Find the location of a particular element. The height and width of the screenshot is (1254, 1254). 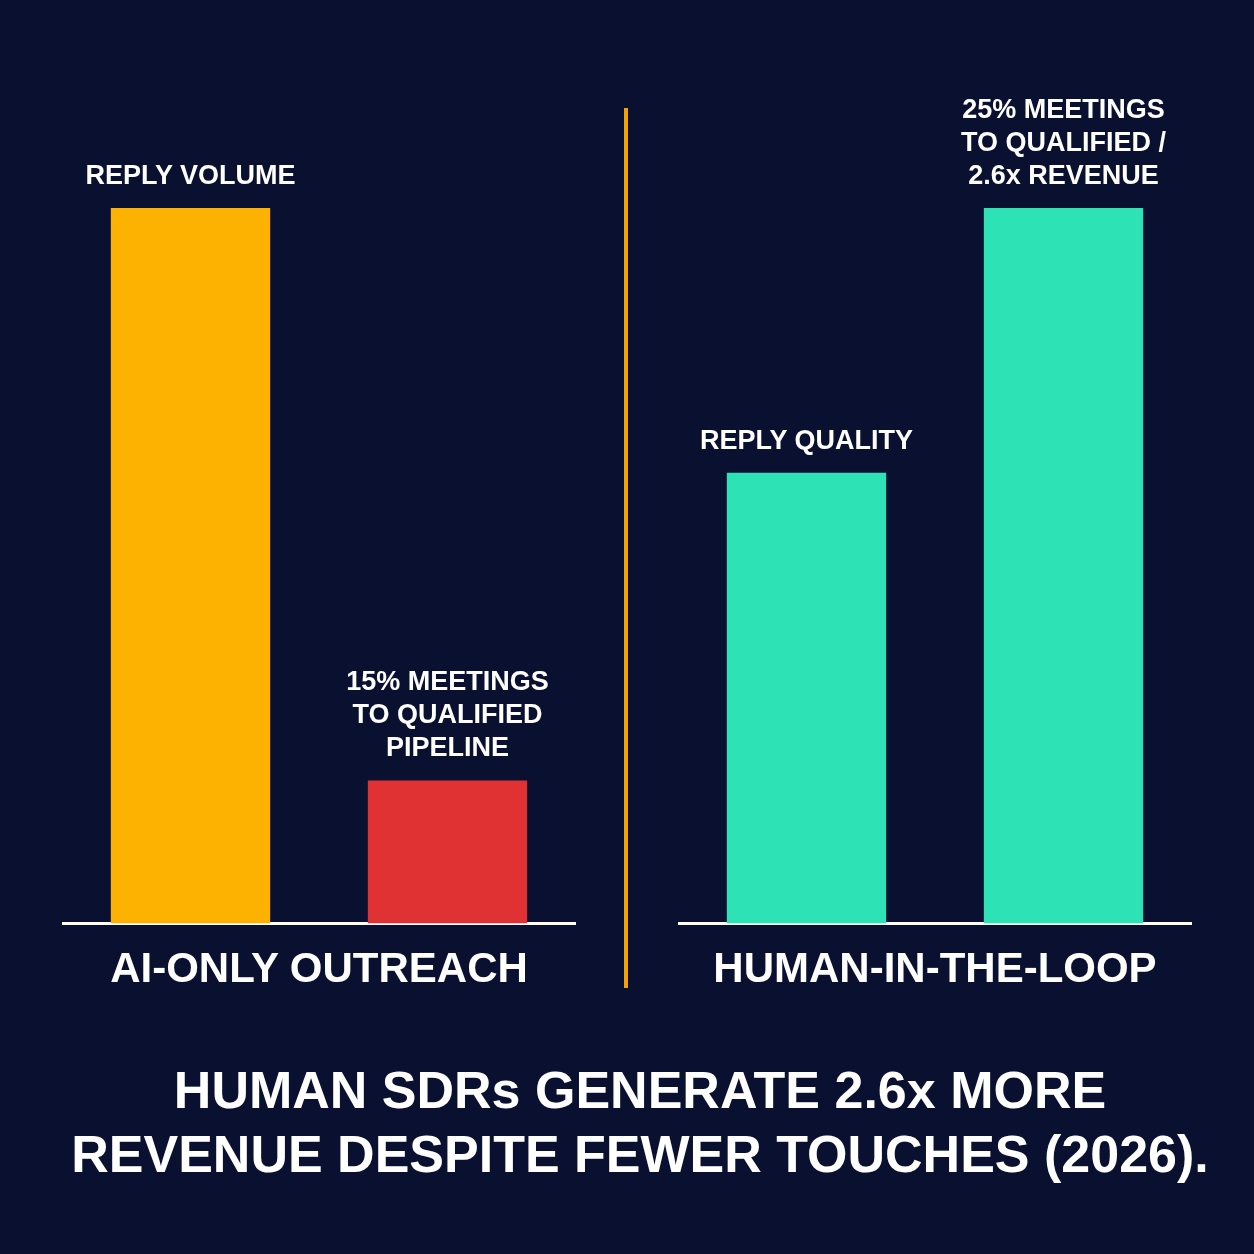

x-axis-title: AI-ONLY OUTREACH is located at coordinates (319, 968).